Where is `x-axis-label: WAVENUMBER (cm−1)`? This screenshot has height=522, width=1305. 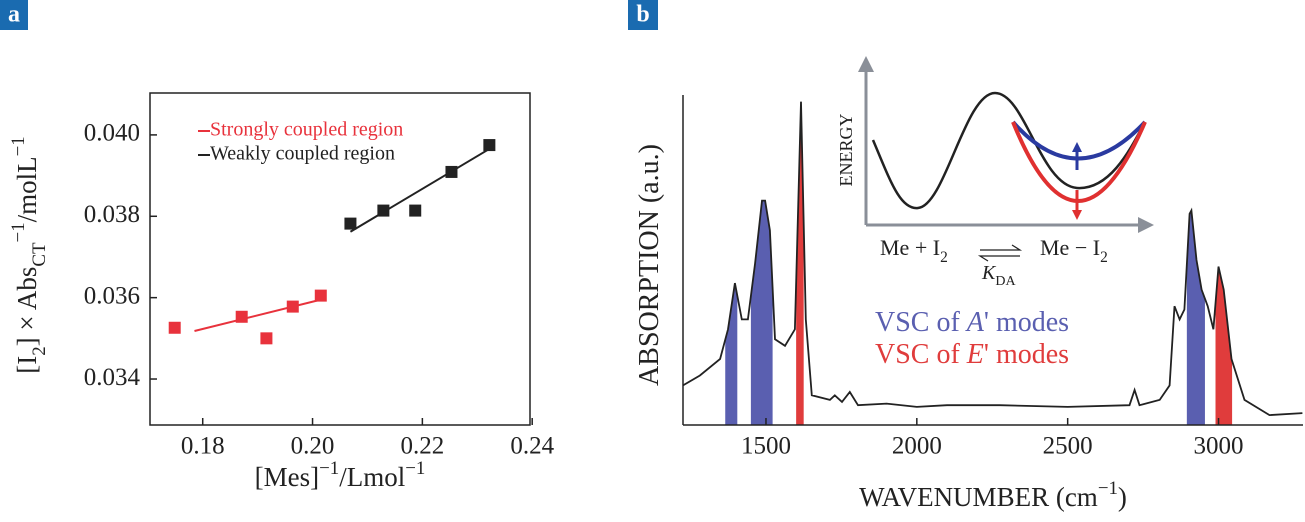 x-axis-label: WAVENUMBER (cm−1) is located at coordinates (993, 495).